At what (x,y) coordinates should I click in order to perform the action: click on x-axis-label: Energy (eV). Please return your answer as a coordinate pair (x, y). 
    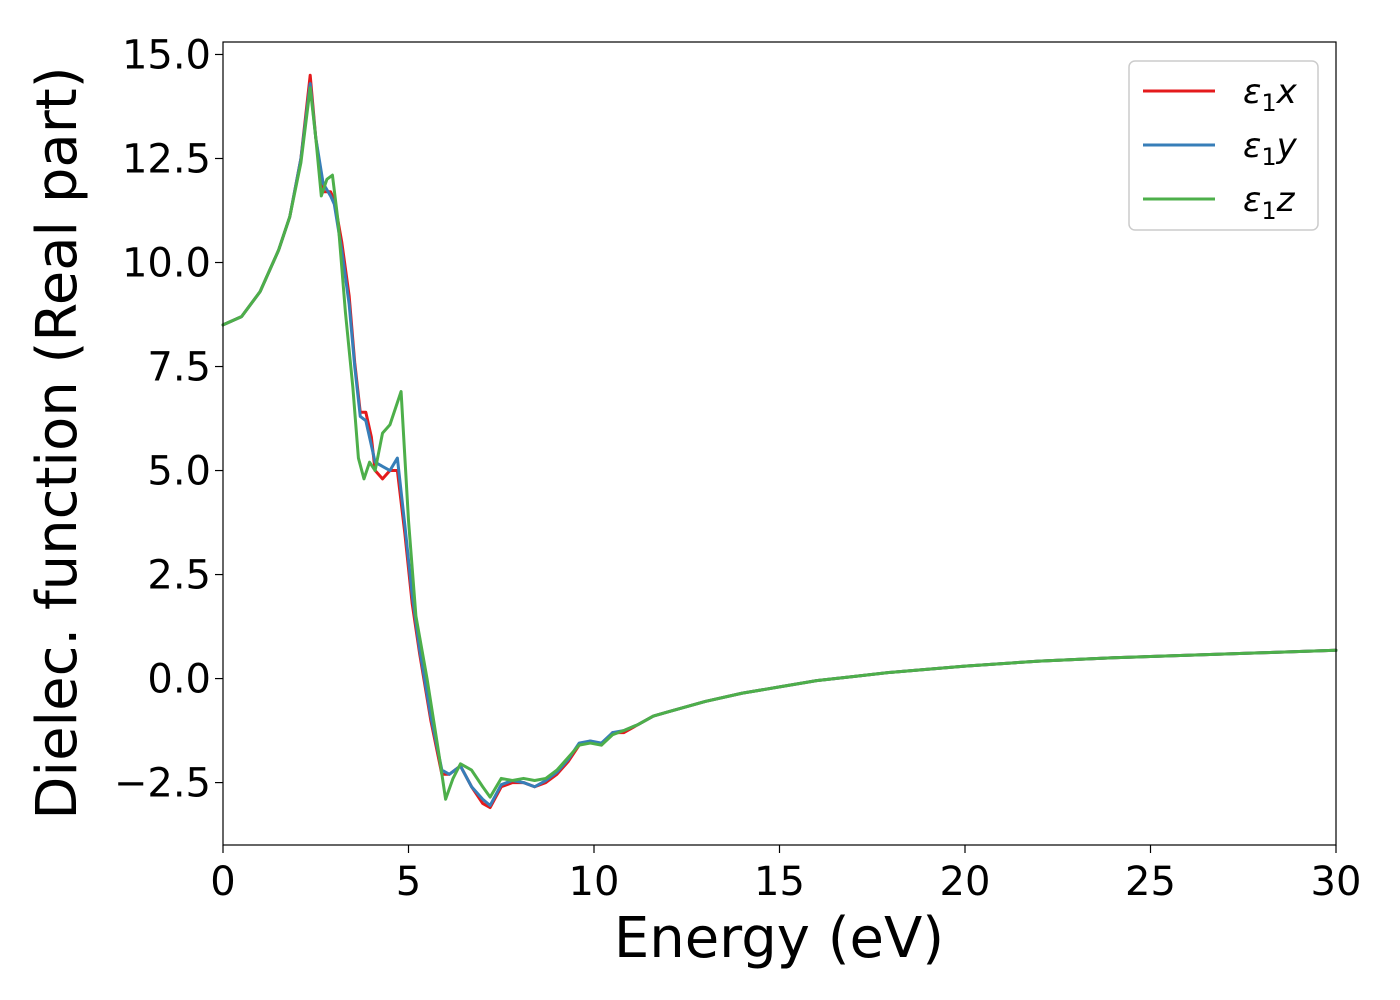
    Looking at the image, I should click on (779, 938).